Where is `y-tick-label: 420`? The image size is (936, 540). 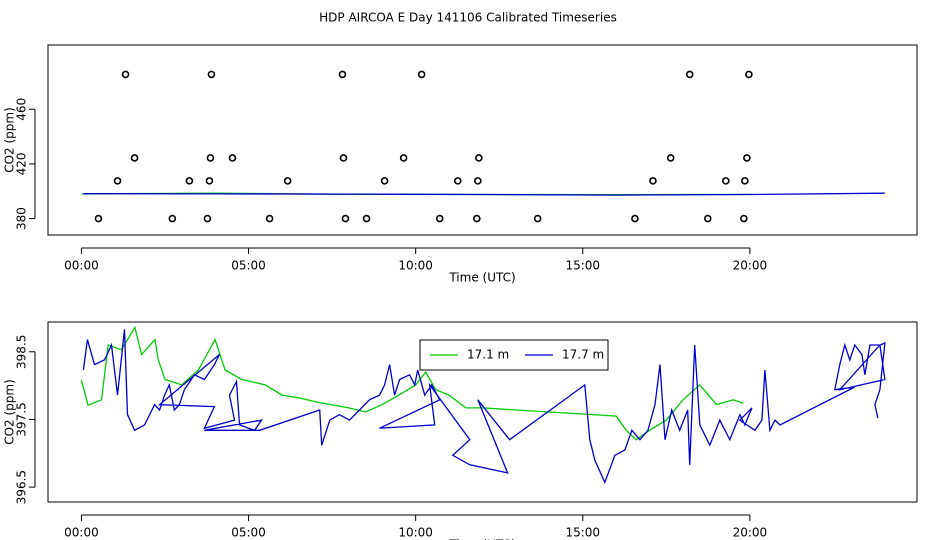
y-tick-label: 420 is located at coordinates (22, 163).